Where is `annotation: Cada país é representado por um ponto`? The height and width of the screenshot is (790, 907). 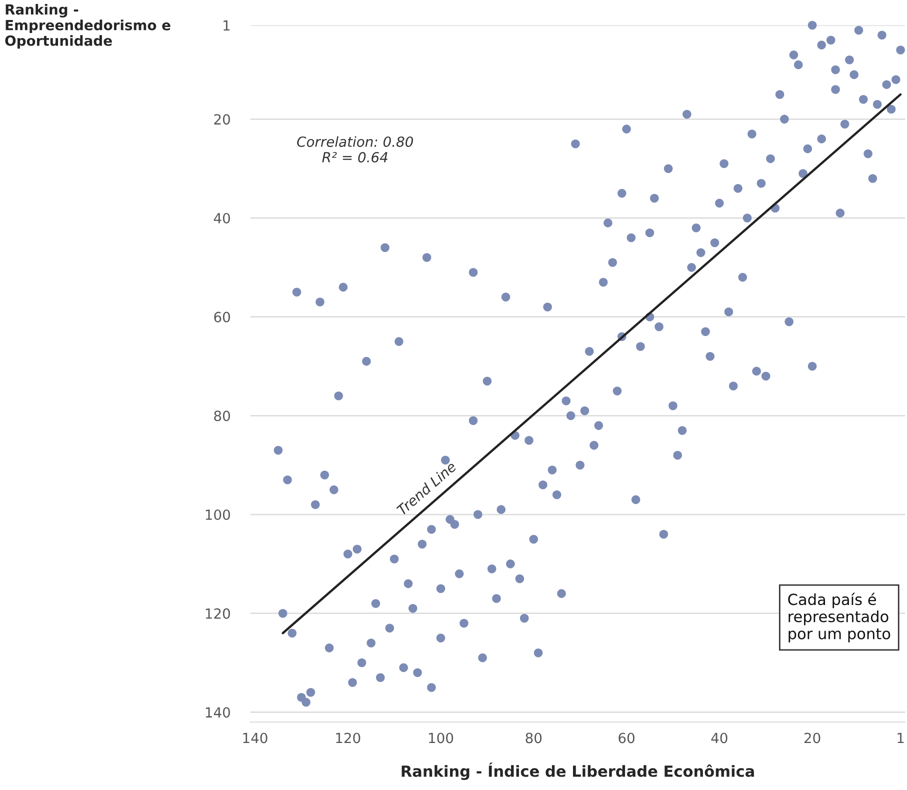
annotation: Cada país é representado por um ponto is located at coordinates (839, 617).